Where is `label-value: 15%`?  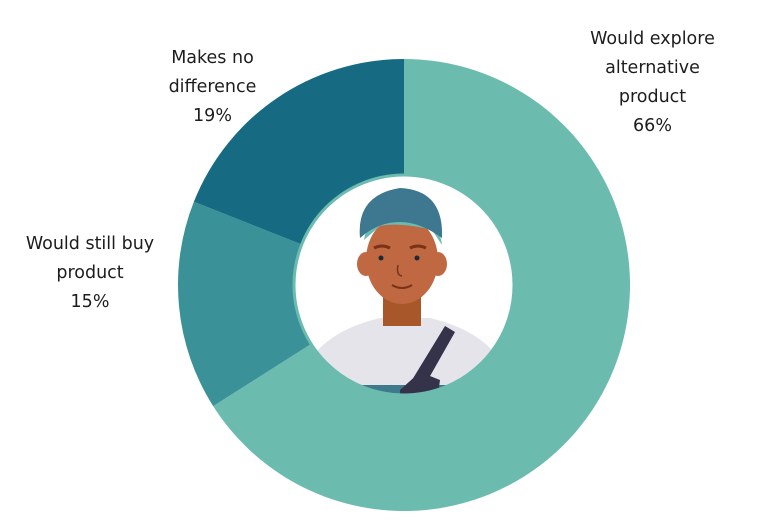
label-value: 15% is located at coordinates (90, 302).